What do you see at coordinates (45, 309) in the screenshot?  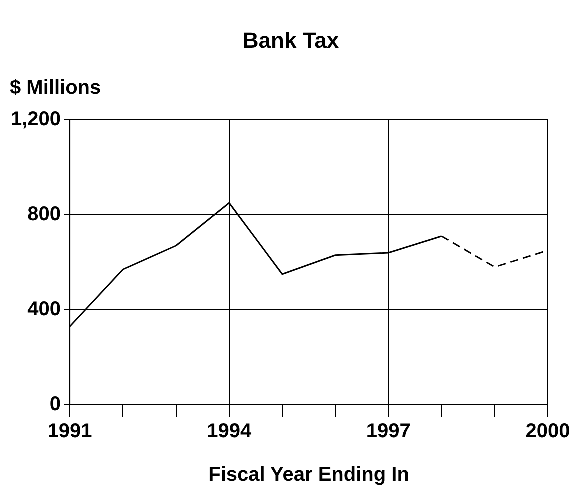 I see `y-tick-label: 400` at bounding box center [45, 309].